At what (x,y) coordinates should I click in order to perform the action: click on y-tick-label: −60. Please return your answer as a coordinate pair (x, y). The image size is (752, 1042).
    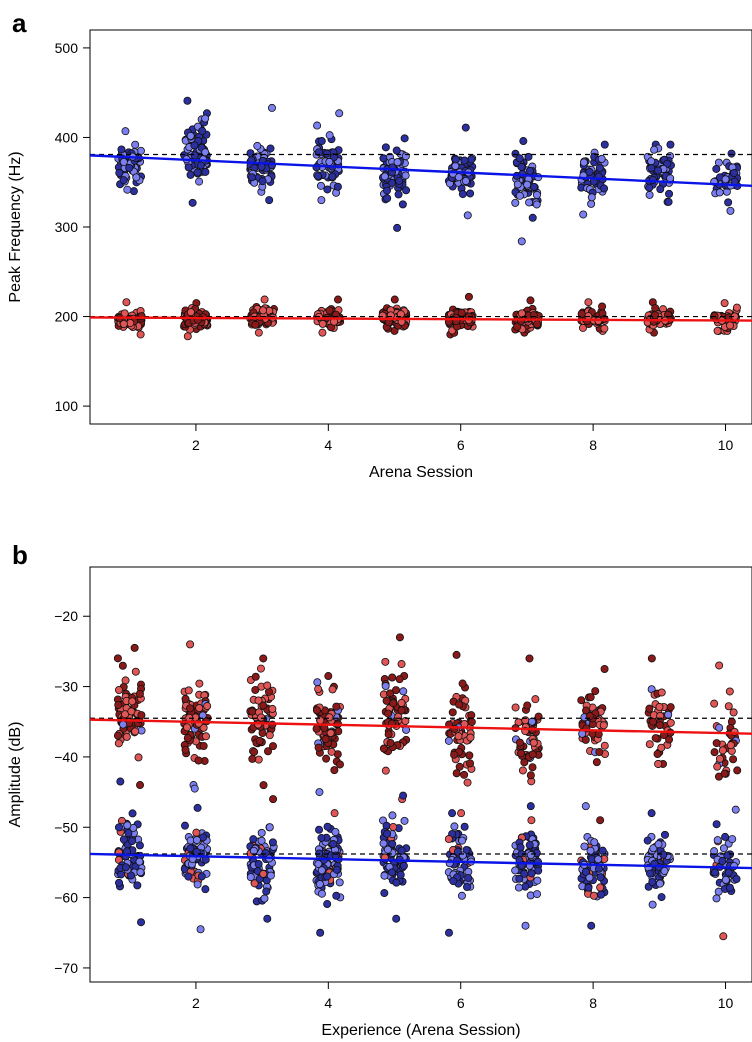
    Looking at the image, I should click on (66, 898).